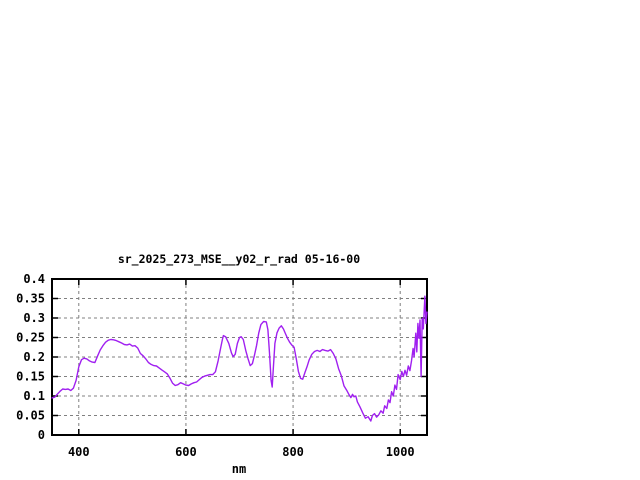 The image size is (640, 480). I want to click on y-tick-label: 0.15, so click(30, 377).